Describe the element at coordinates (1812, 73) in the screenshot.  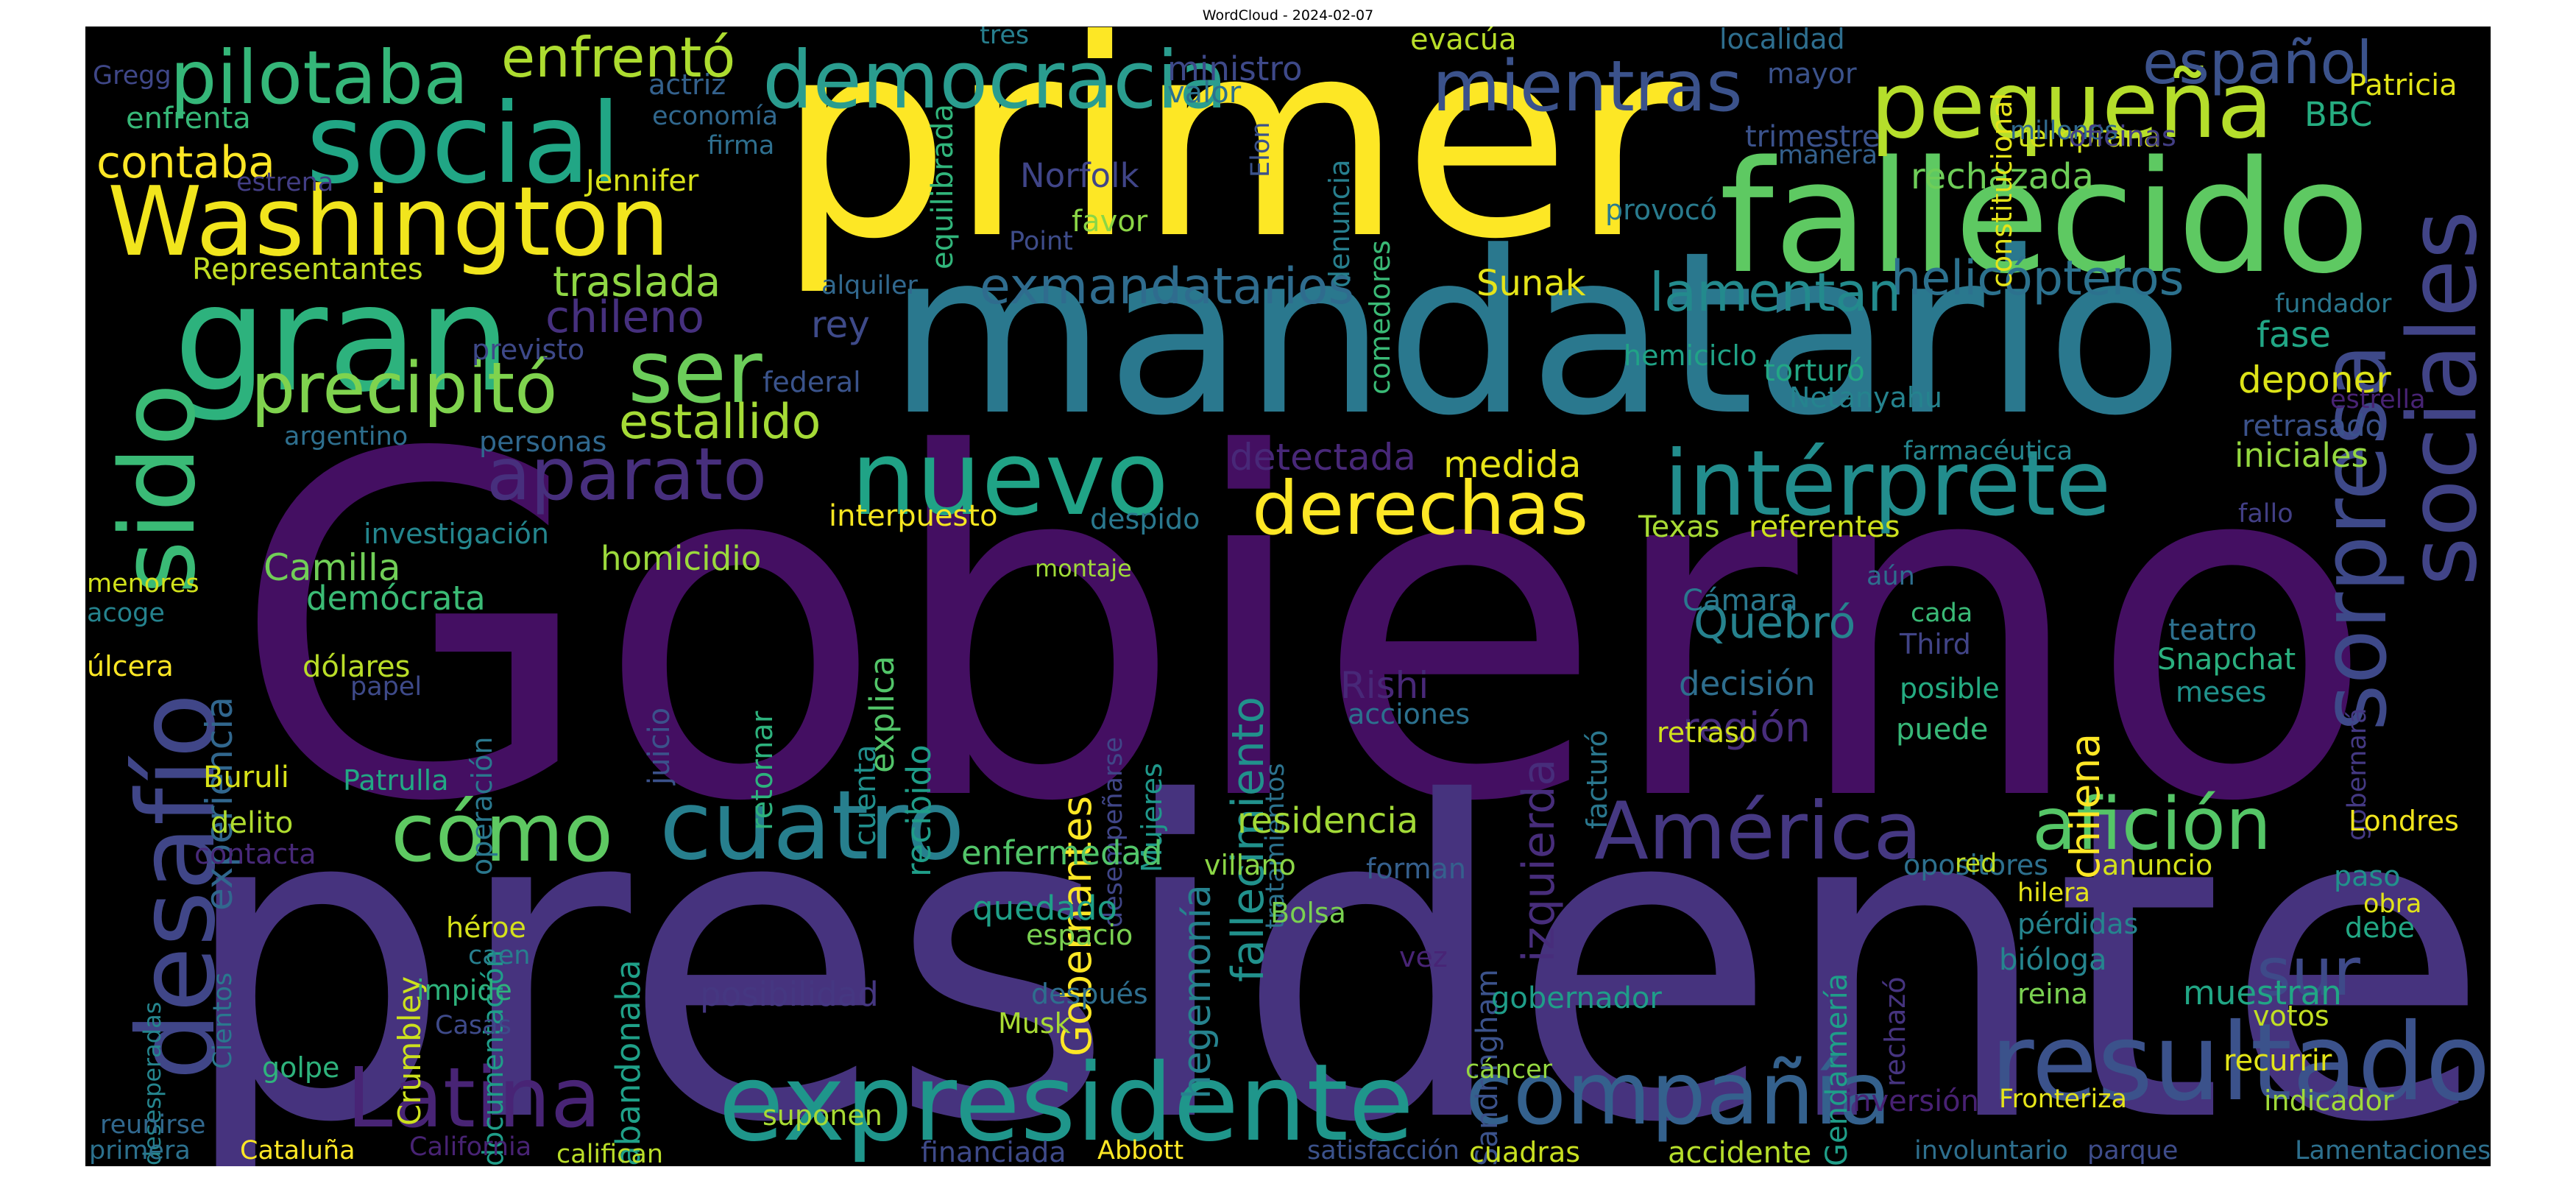
I see `word-mayor: mayor` at that location.